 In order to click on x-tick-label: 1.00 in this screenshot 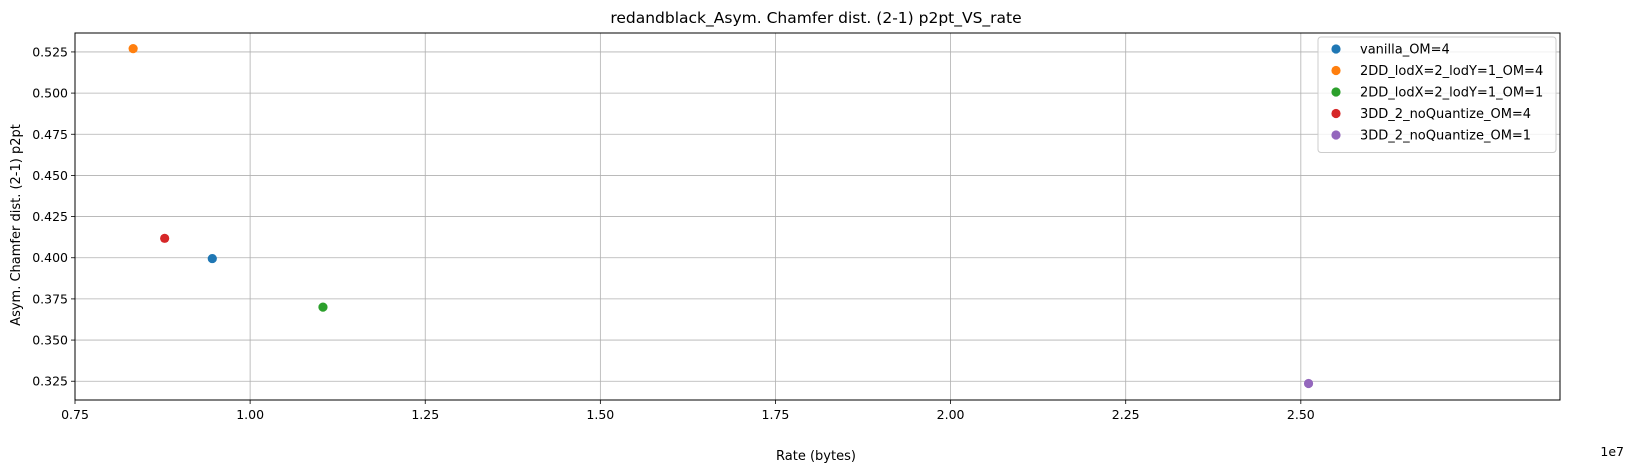, I will do `click(250, 414)`.